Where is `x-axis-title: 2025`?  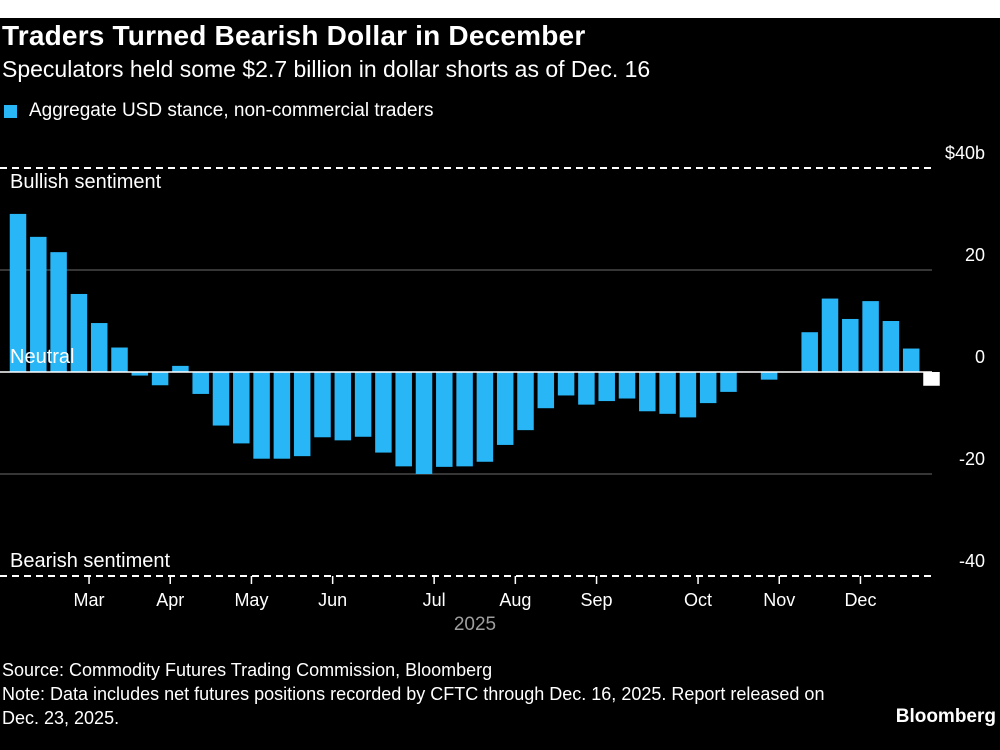 x-axis-title: 2025 is located at coordinates (475, 624).